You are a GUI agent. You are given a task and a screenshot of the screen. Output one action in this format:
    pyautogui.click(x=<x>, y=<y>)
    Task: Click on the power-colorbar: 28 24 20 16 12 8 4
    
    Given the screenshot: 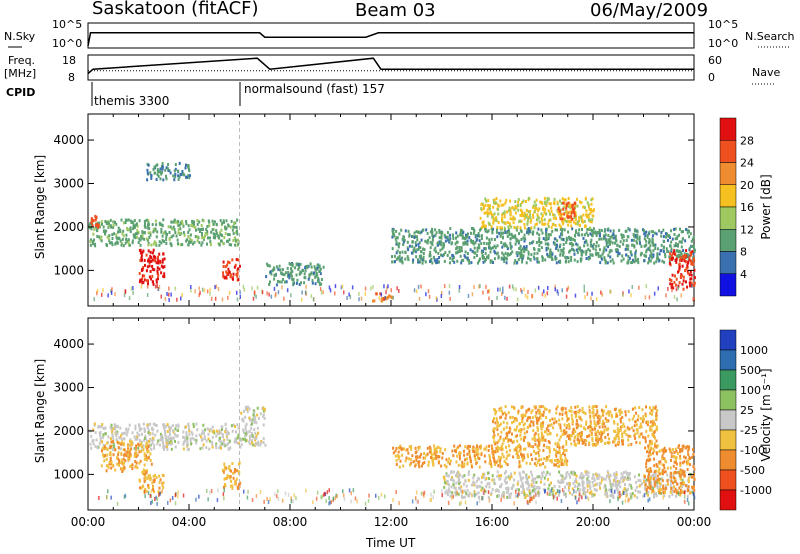 What is the action you would take?
    pyautogui.click(x=736, y=207)
    